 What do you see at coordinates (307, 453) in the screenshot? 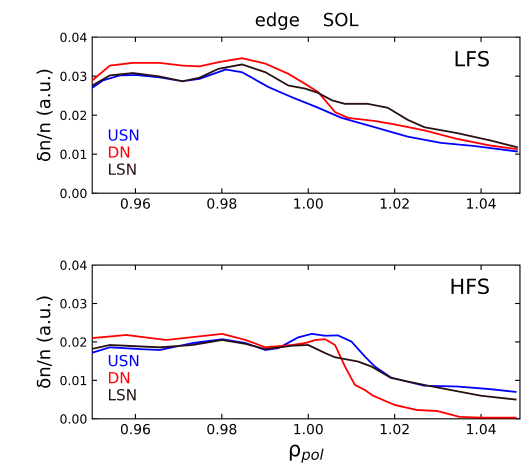
I see `x-axis-title: ρ$_{pol}$` at bounding box center [307, 453].